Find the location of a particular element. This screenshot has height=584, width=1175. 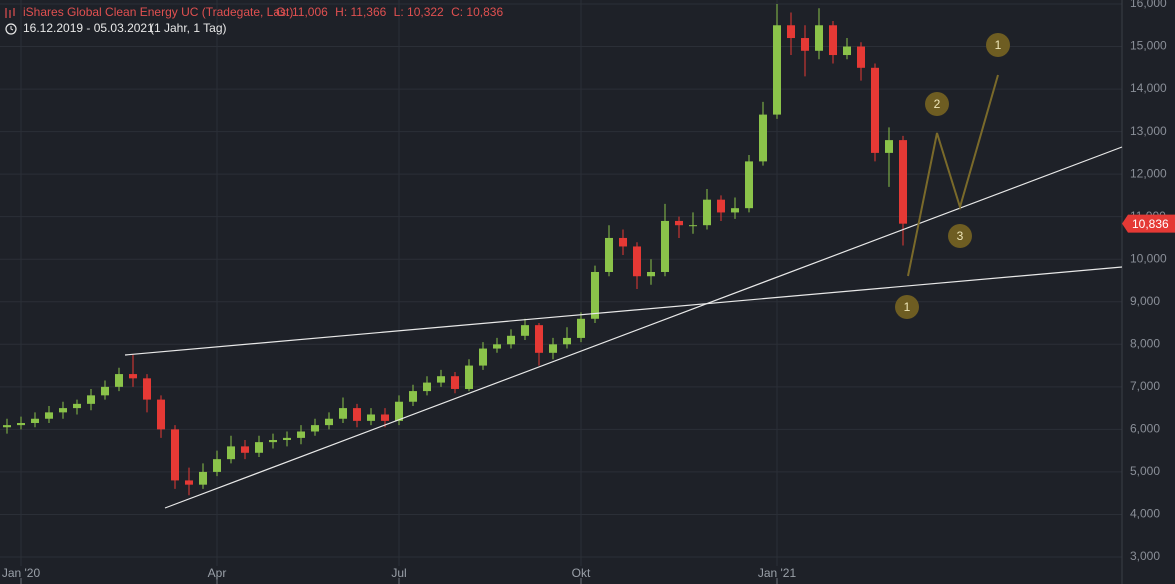

y-tick-label: 15,000 is located at coordinates (1148, 46).